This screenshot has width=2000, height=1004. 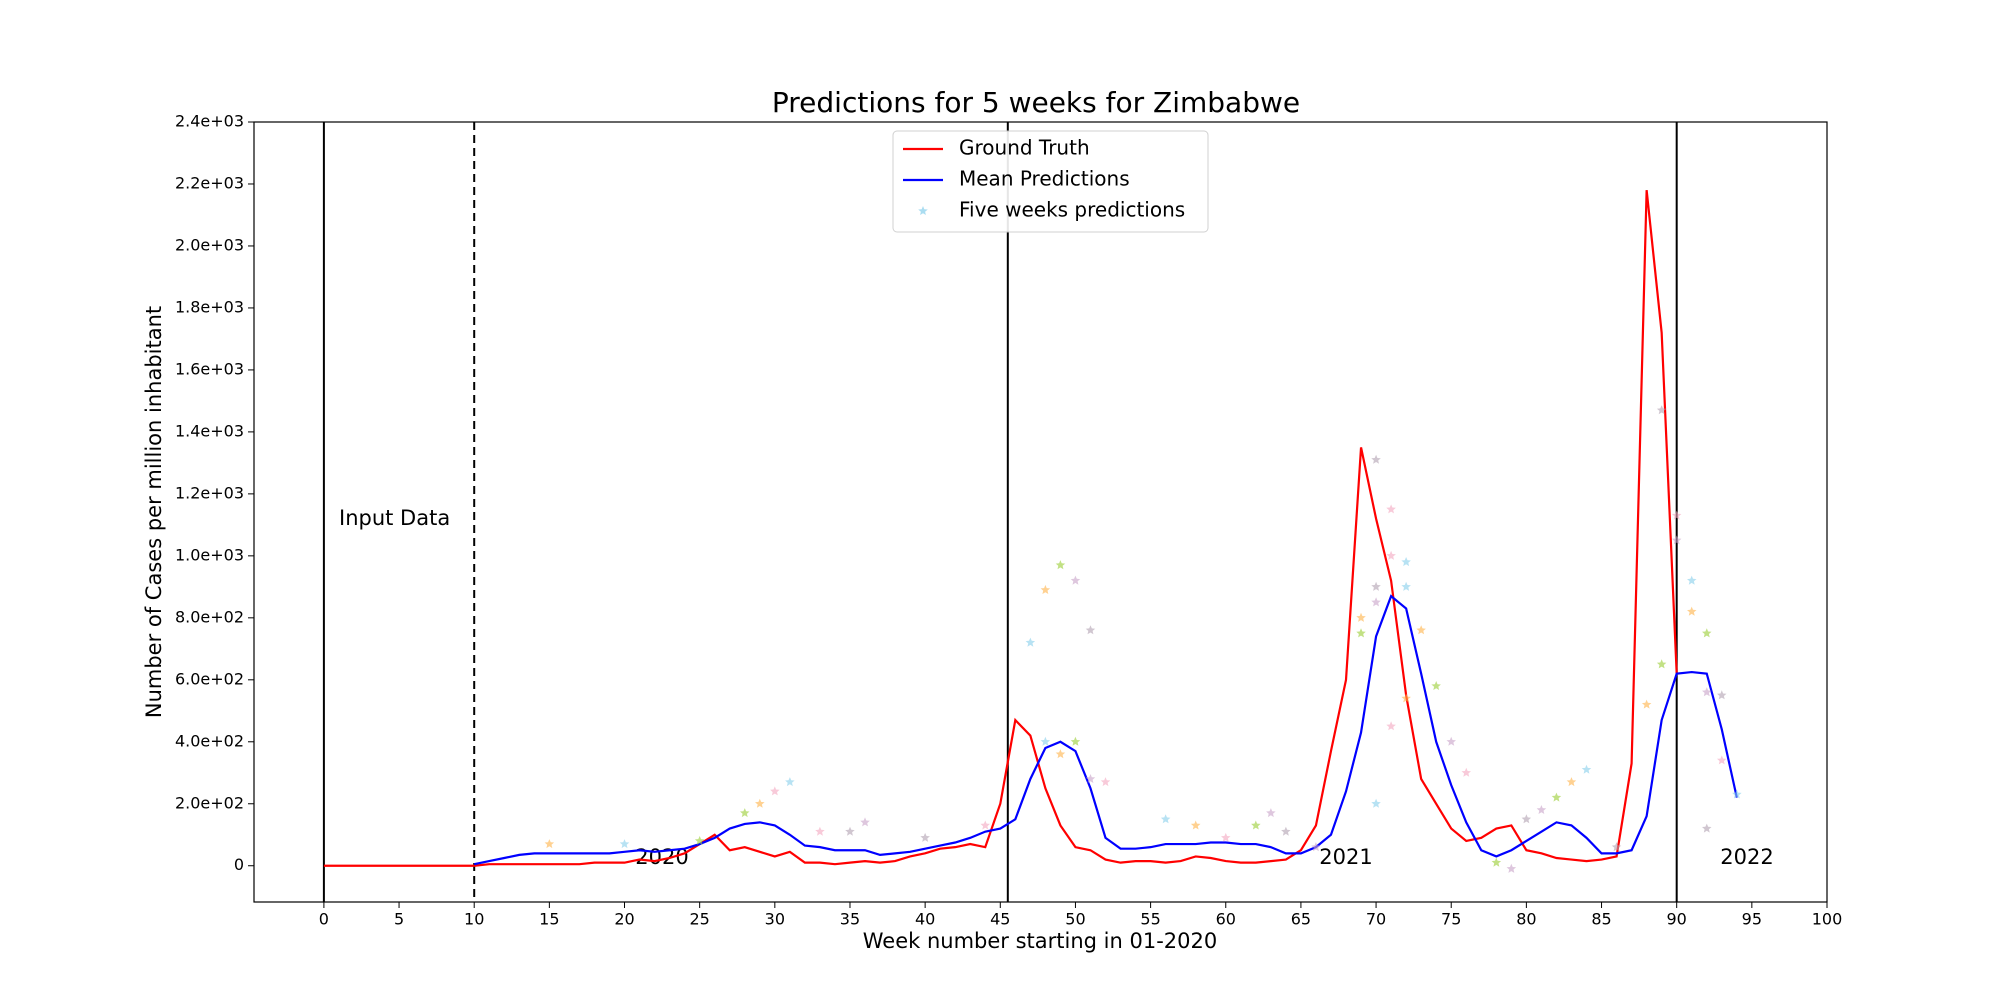 What do you see at coordinates (209, 802) in the screenshot?
I see `y-tick-label: 2.0e+02` at bounding box center [209, 802].